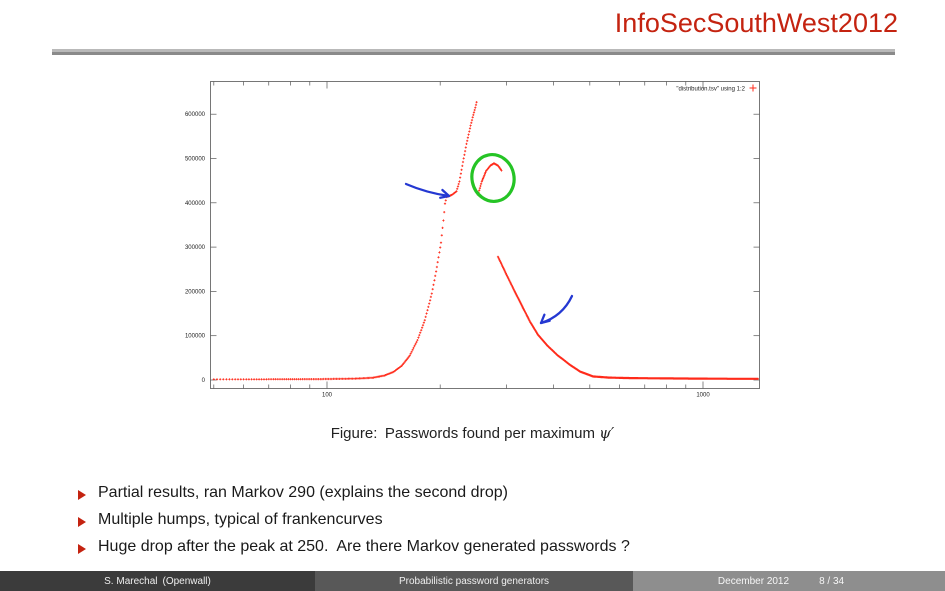 This screenshot has width=945, height=591. I want to click on footer-presentation-title: Probabilistic password generators, so click(474, 581).